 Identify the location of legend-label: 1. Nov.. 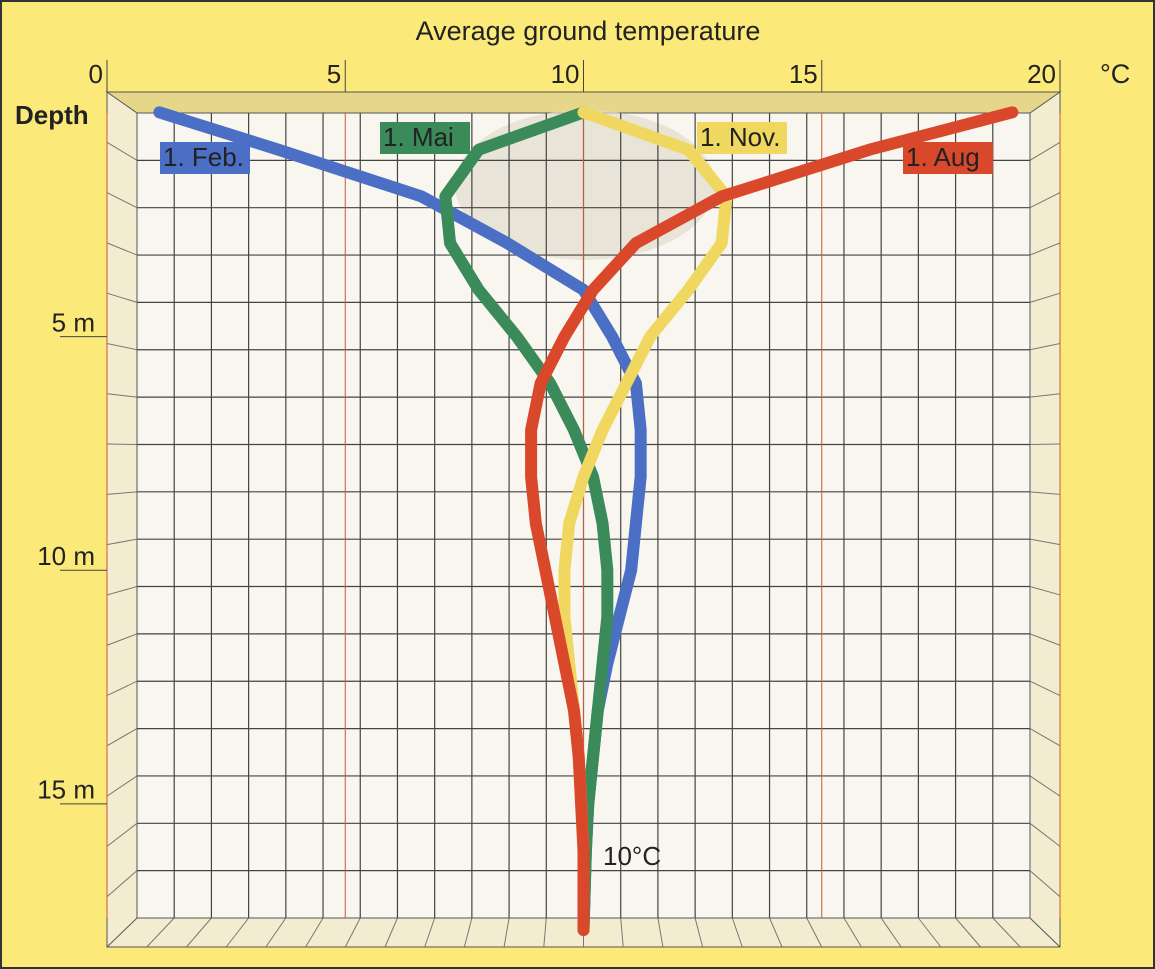
(740, 137).